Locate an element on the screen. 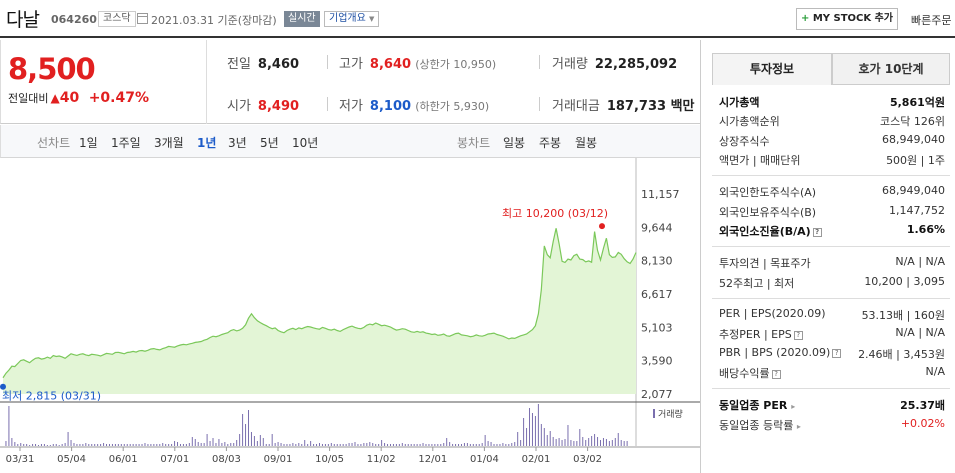 This screenshot has height=473, width=955. foreign-ratio-label: 외국인소진율(B/A)? is located at coordinates (770, 231).